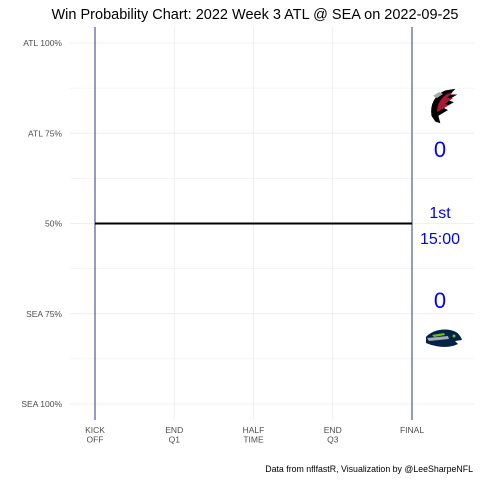  What do you see at coordinates (440, 300) in the screenshot?
I see `home-score: 0` at bounding box center [440, 300].